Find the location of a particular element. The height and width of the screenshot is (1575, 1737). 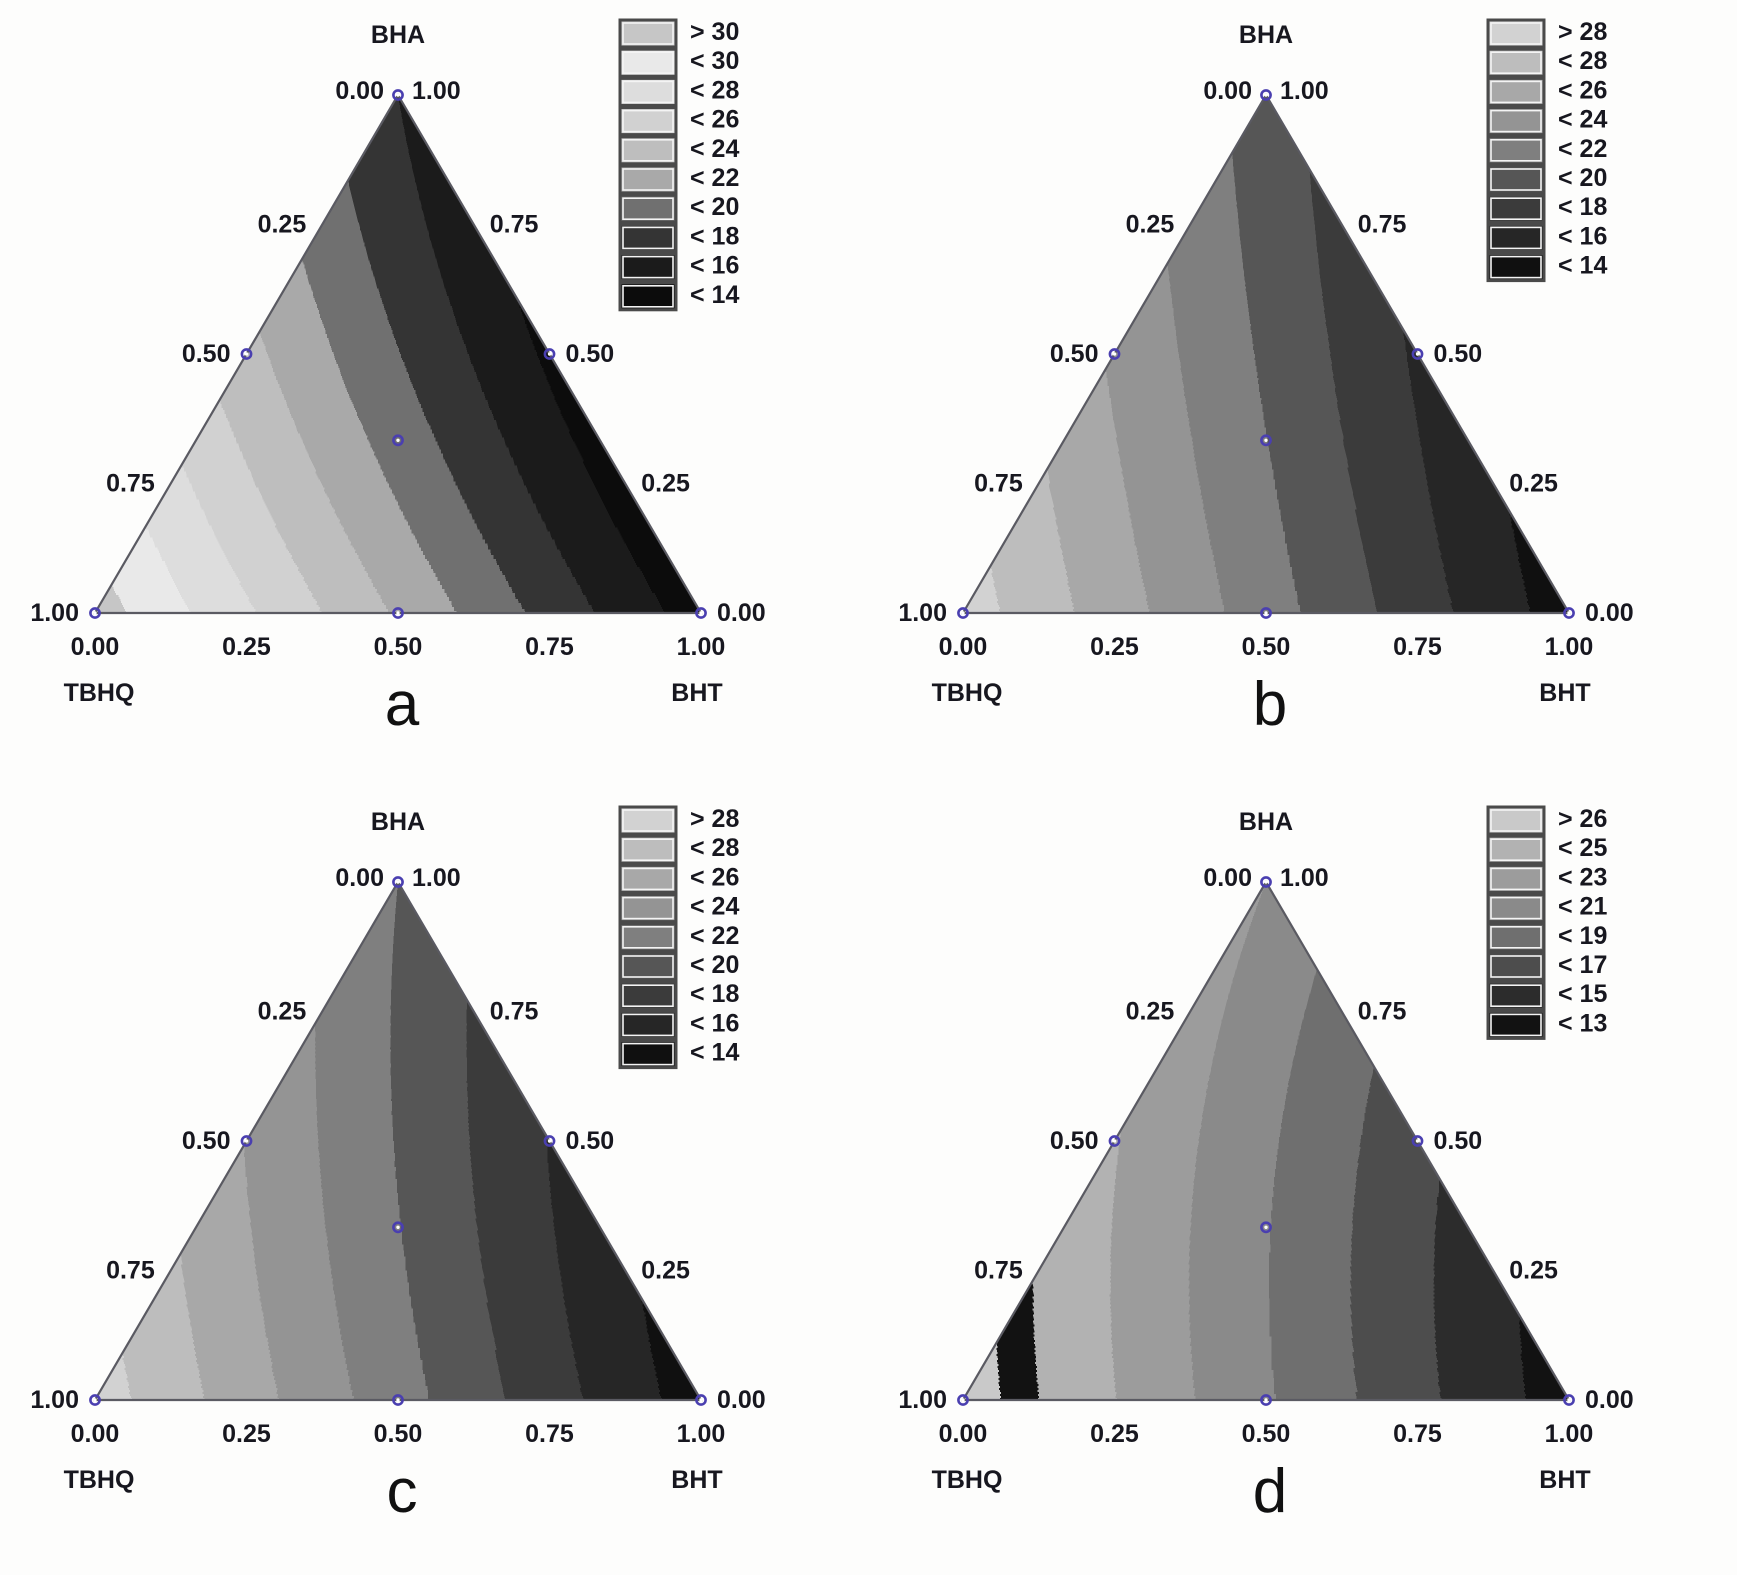

legend-label-5: < 17 is located at coordinates (1582, 965).